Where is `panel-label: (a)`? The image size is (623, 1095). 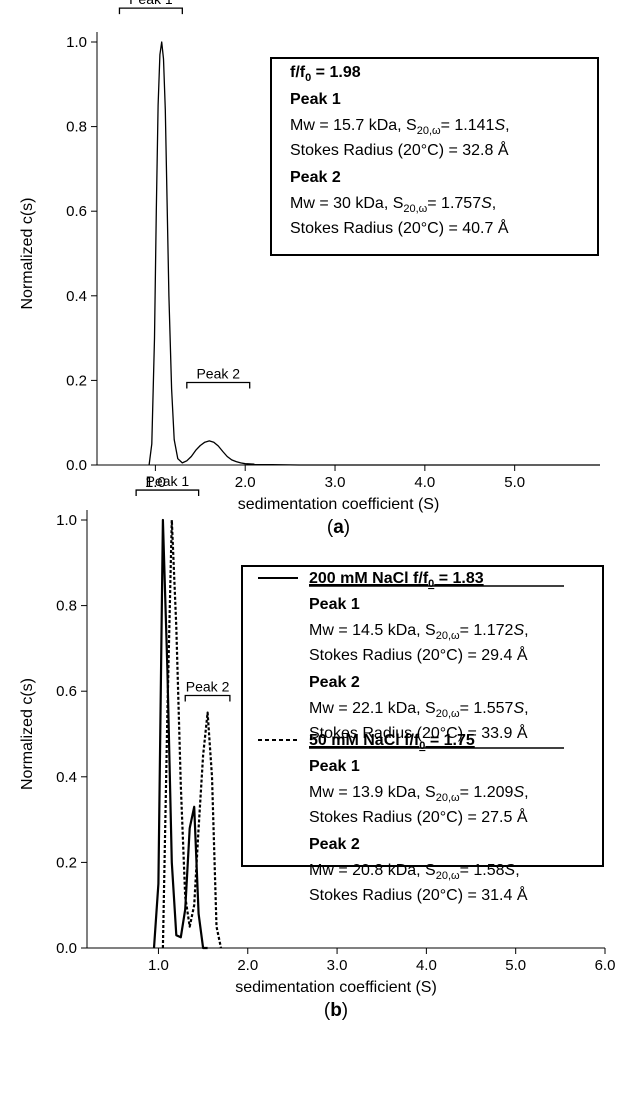
panel-label: (a) is located at coordinates (338, 527).